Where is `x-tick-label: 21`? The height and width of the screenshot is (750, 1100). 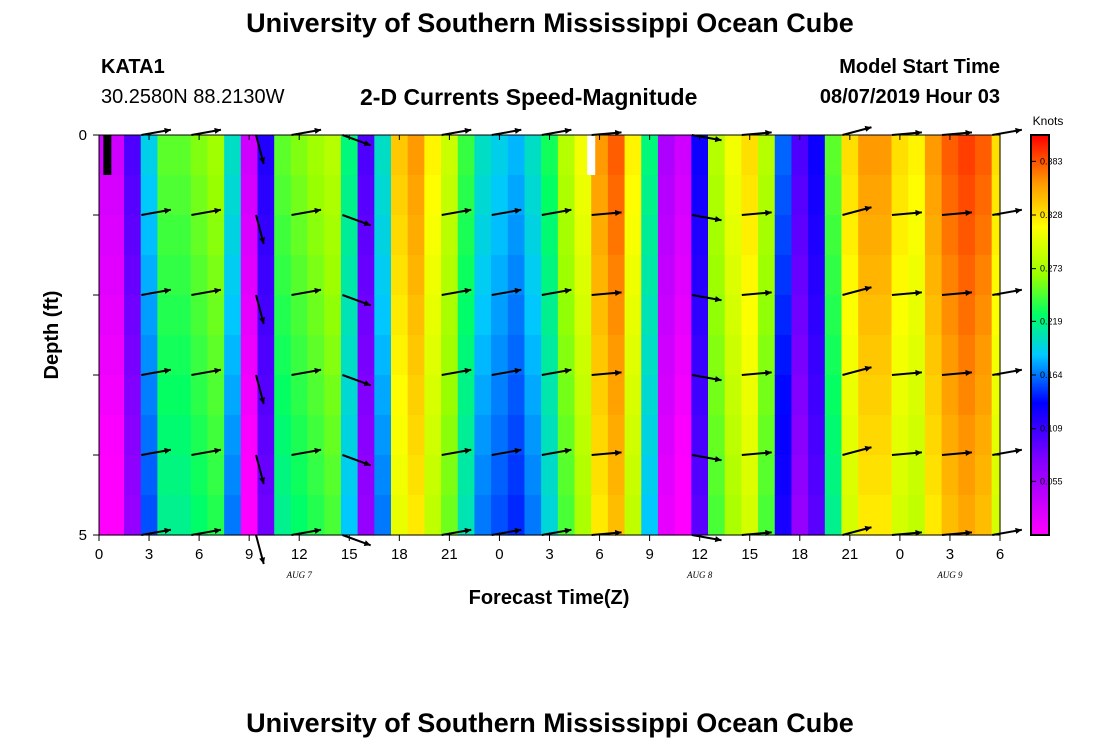
x-tick-label: 21 is located at coordinates (449, 554).